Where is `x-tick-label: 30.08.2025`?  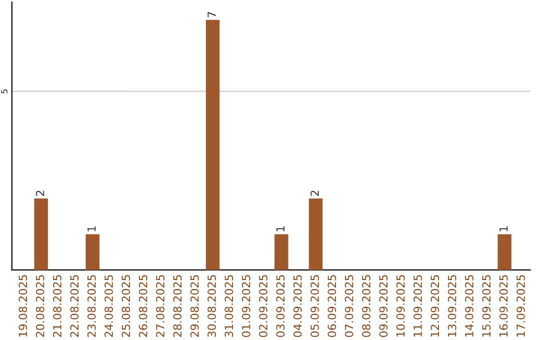
x-tick-label: 30.08.2025 is located at coordinates (212, 306).